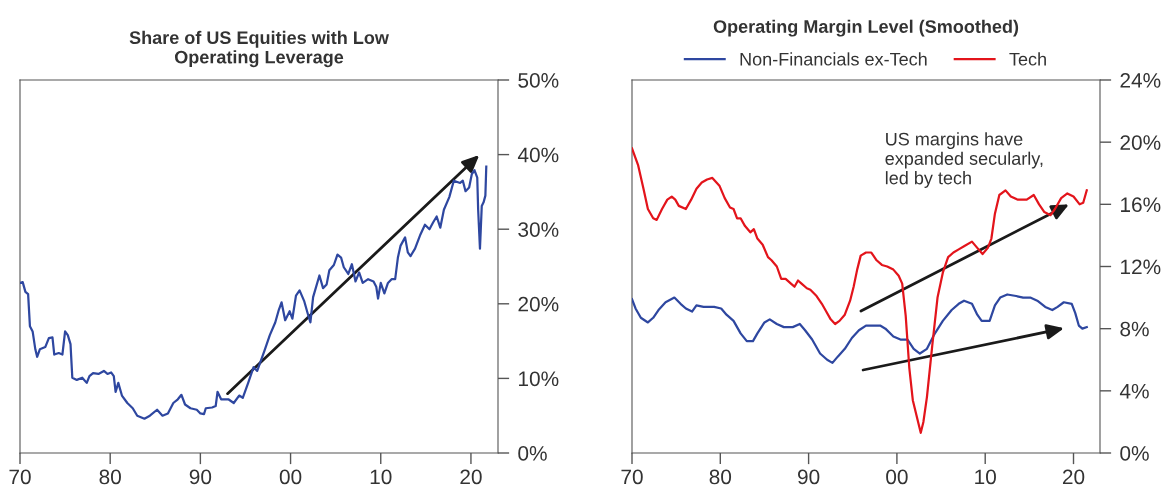  What do you see at coordinates (538, 80) in the screenshot?
I see `y-tick-label: 50%` at bounding box center [538, 80].